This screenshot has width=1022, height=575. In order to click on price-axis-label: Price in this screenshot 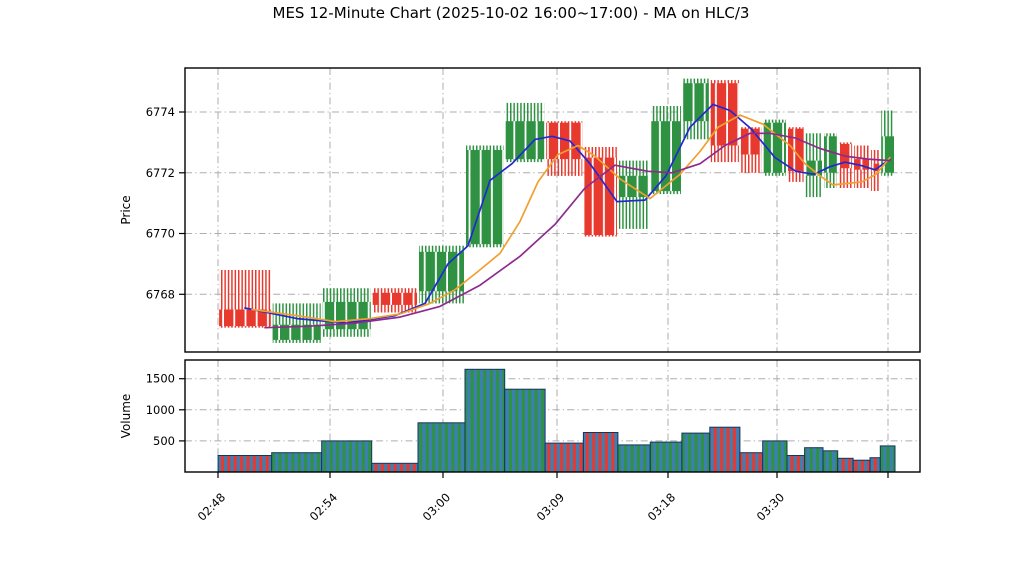, I will do `click(126, 210)`.